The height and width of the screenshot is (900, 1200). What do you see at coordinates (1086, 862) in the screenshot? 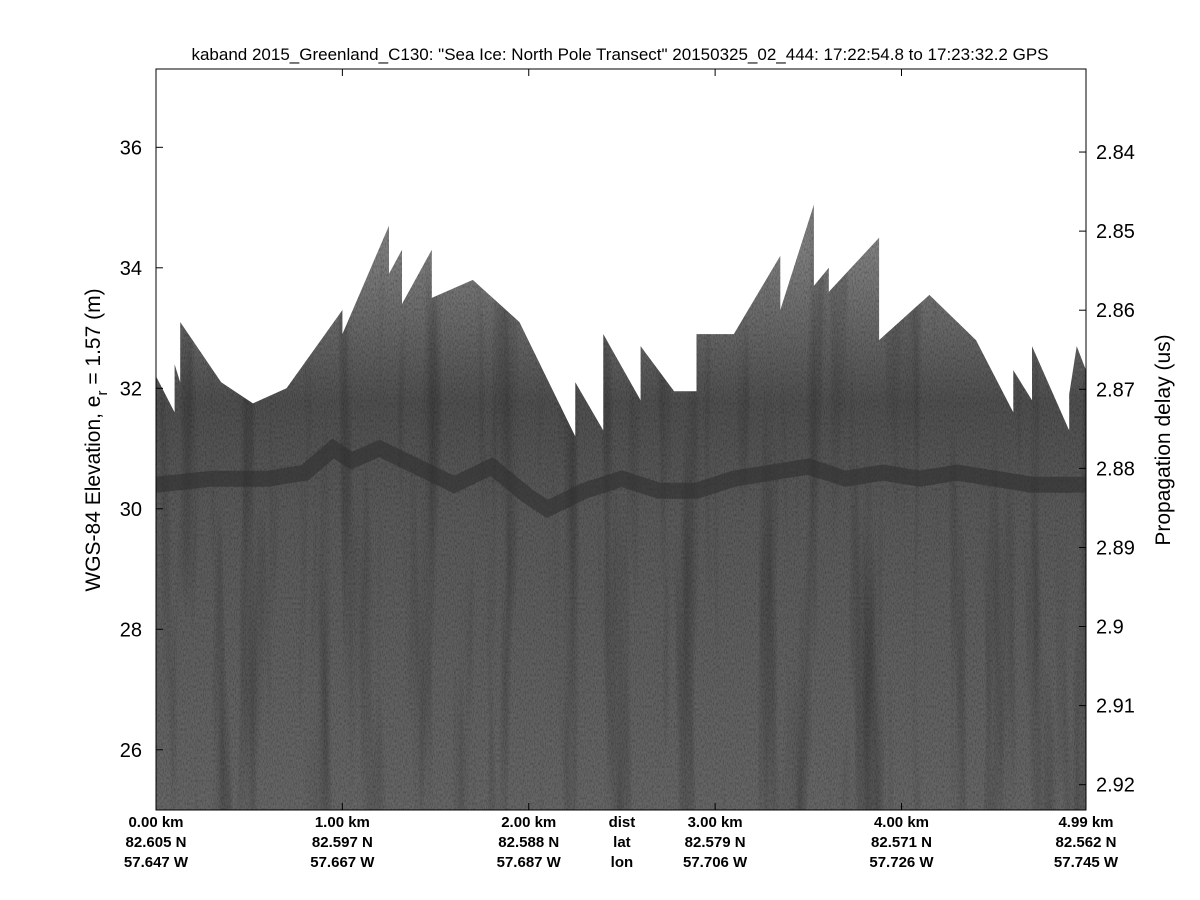
I see `x-tick-lon-label: 57.745 W` at bounding box center [1086, 862].